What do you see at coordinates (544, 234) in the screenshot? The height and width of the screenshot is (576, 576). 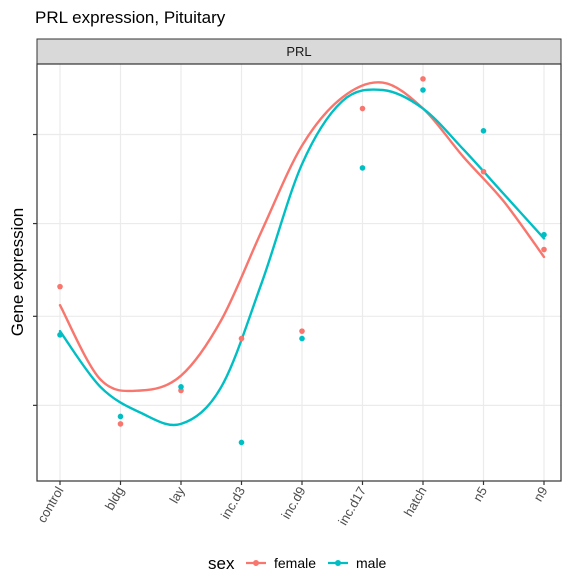 I see `point-male-n9` at bounding box center [544, 234].